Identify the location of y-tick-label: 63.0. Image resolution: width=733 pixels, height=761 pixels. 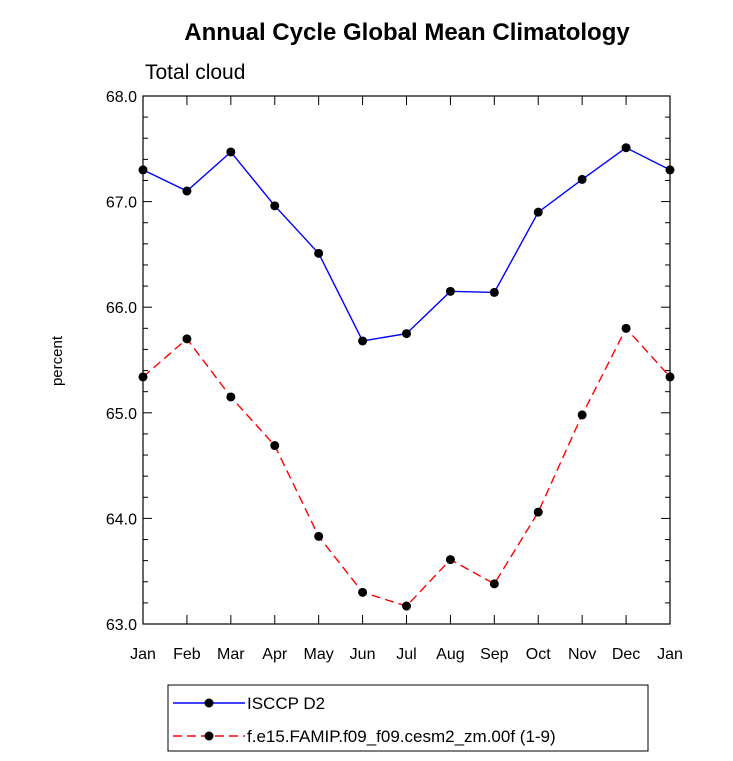
(121, 625).